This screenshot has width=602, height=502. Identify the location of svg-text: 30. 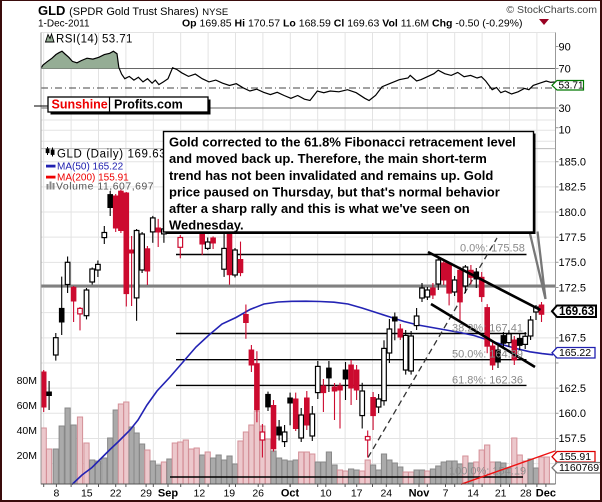
(565, 109).